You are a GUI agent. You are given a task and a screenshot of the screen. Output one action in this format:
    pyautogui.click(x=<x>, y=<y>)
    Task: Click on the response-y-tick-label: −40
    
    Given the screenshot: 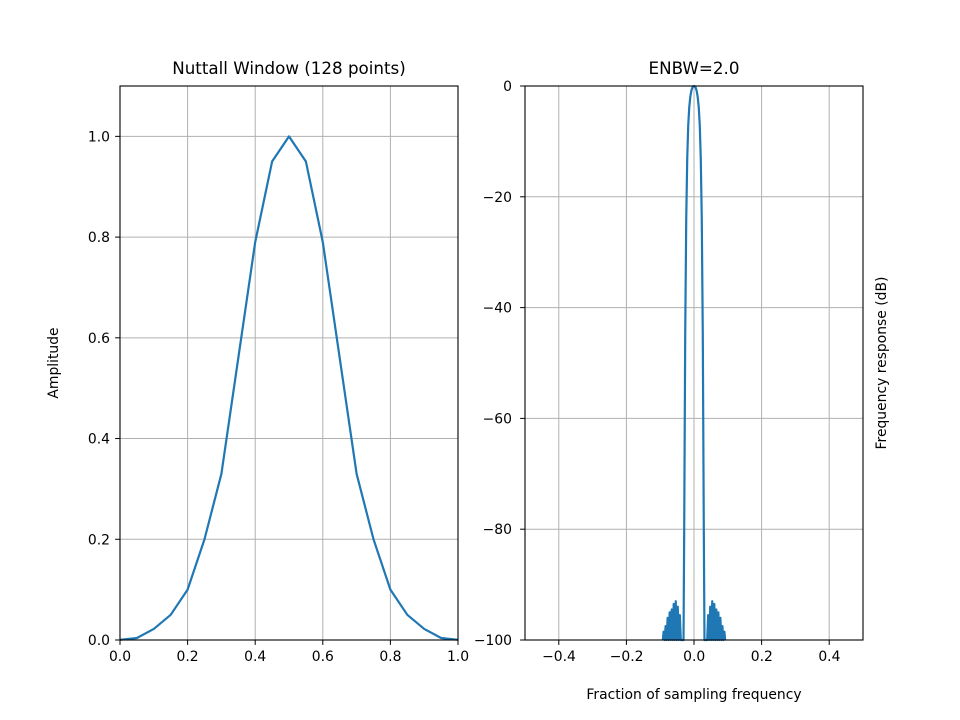 What is the action you would take?
    pyautogui.click(x=497, y=309)
    